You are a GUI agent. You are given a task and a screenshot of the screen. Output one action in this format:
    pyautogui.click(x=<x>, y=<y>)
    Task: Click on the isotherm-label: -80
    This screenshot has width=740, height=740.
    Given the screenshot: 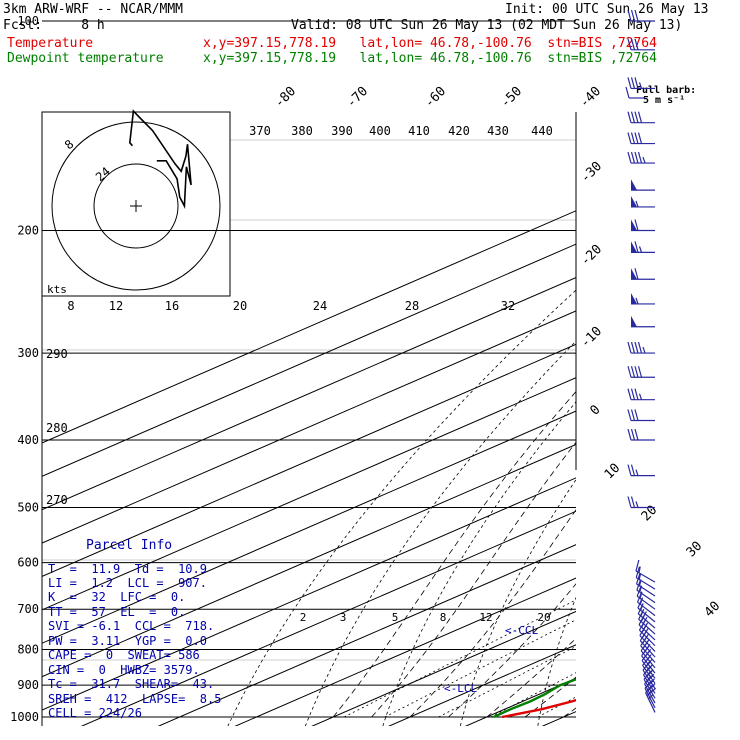 What is the action you would take?
    pyautogui.click(x=285, y=97)
    